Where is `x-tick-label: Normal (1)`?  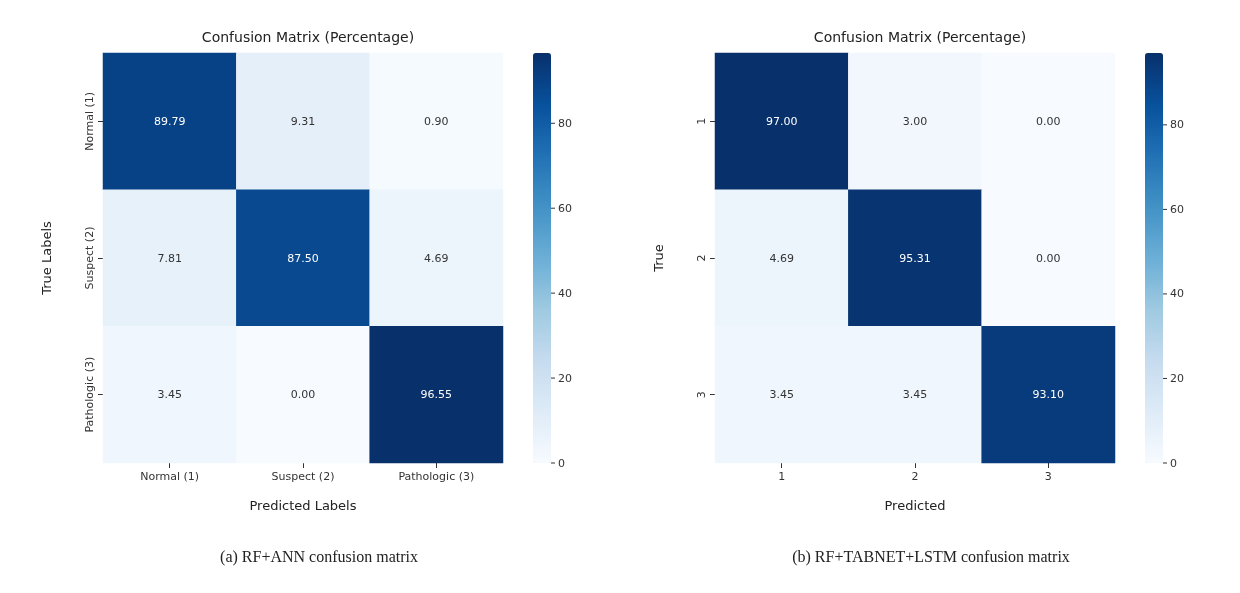 x-tick-label: Normal (1) is located at coordinates (170, 476).